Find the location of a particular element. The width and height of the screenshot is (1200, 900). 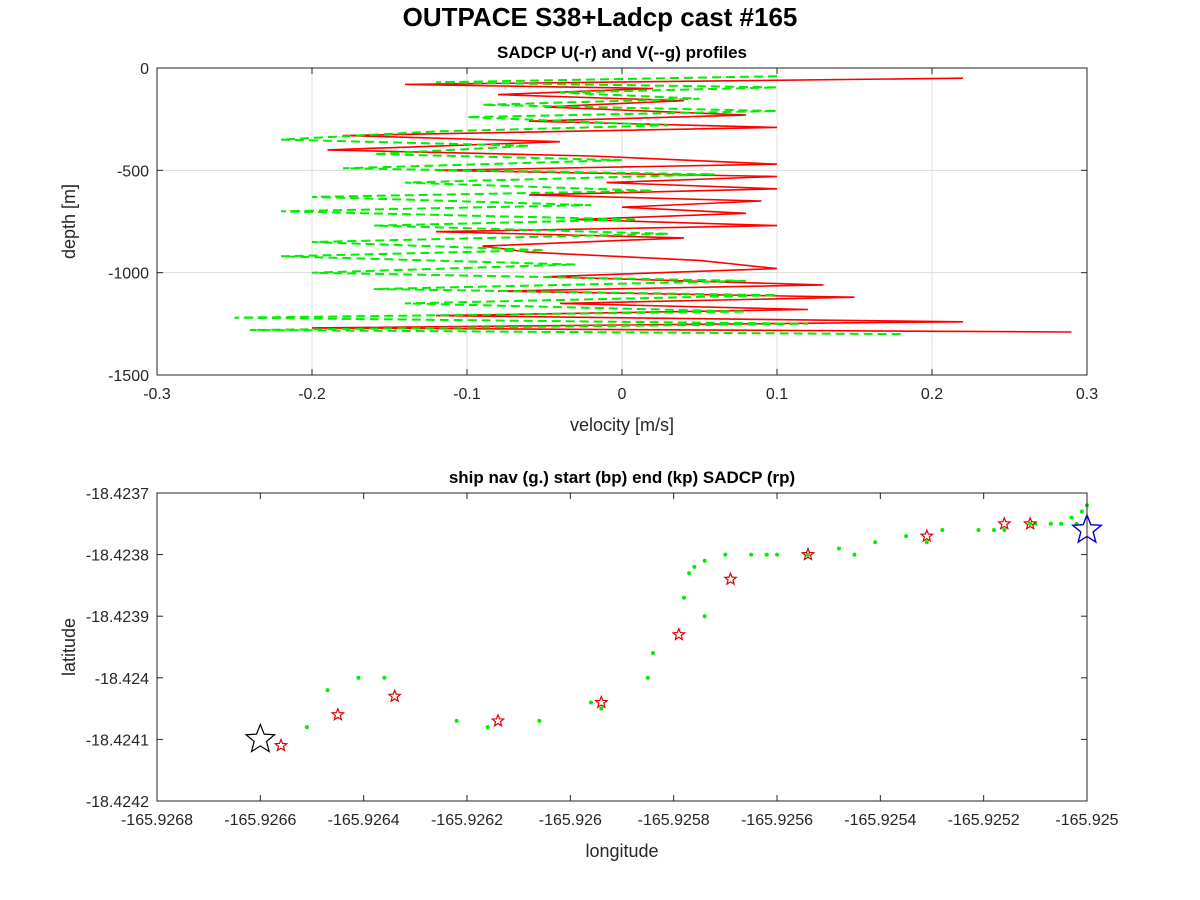

x-tick-label: -165.9252 is located at coordinates (984, 820).